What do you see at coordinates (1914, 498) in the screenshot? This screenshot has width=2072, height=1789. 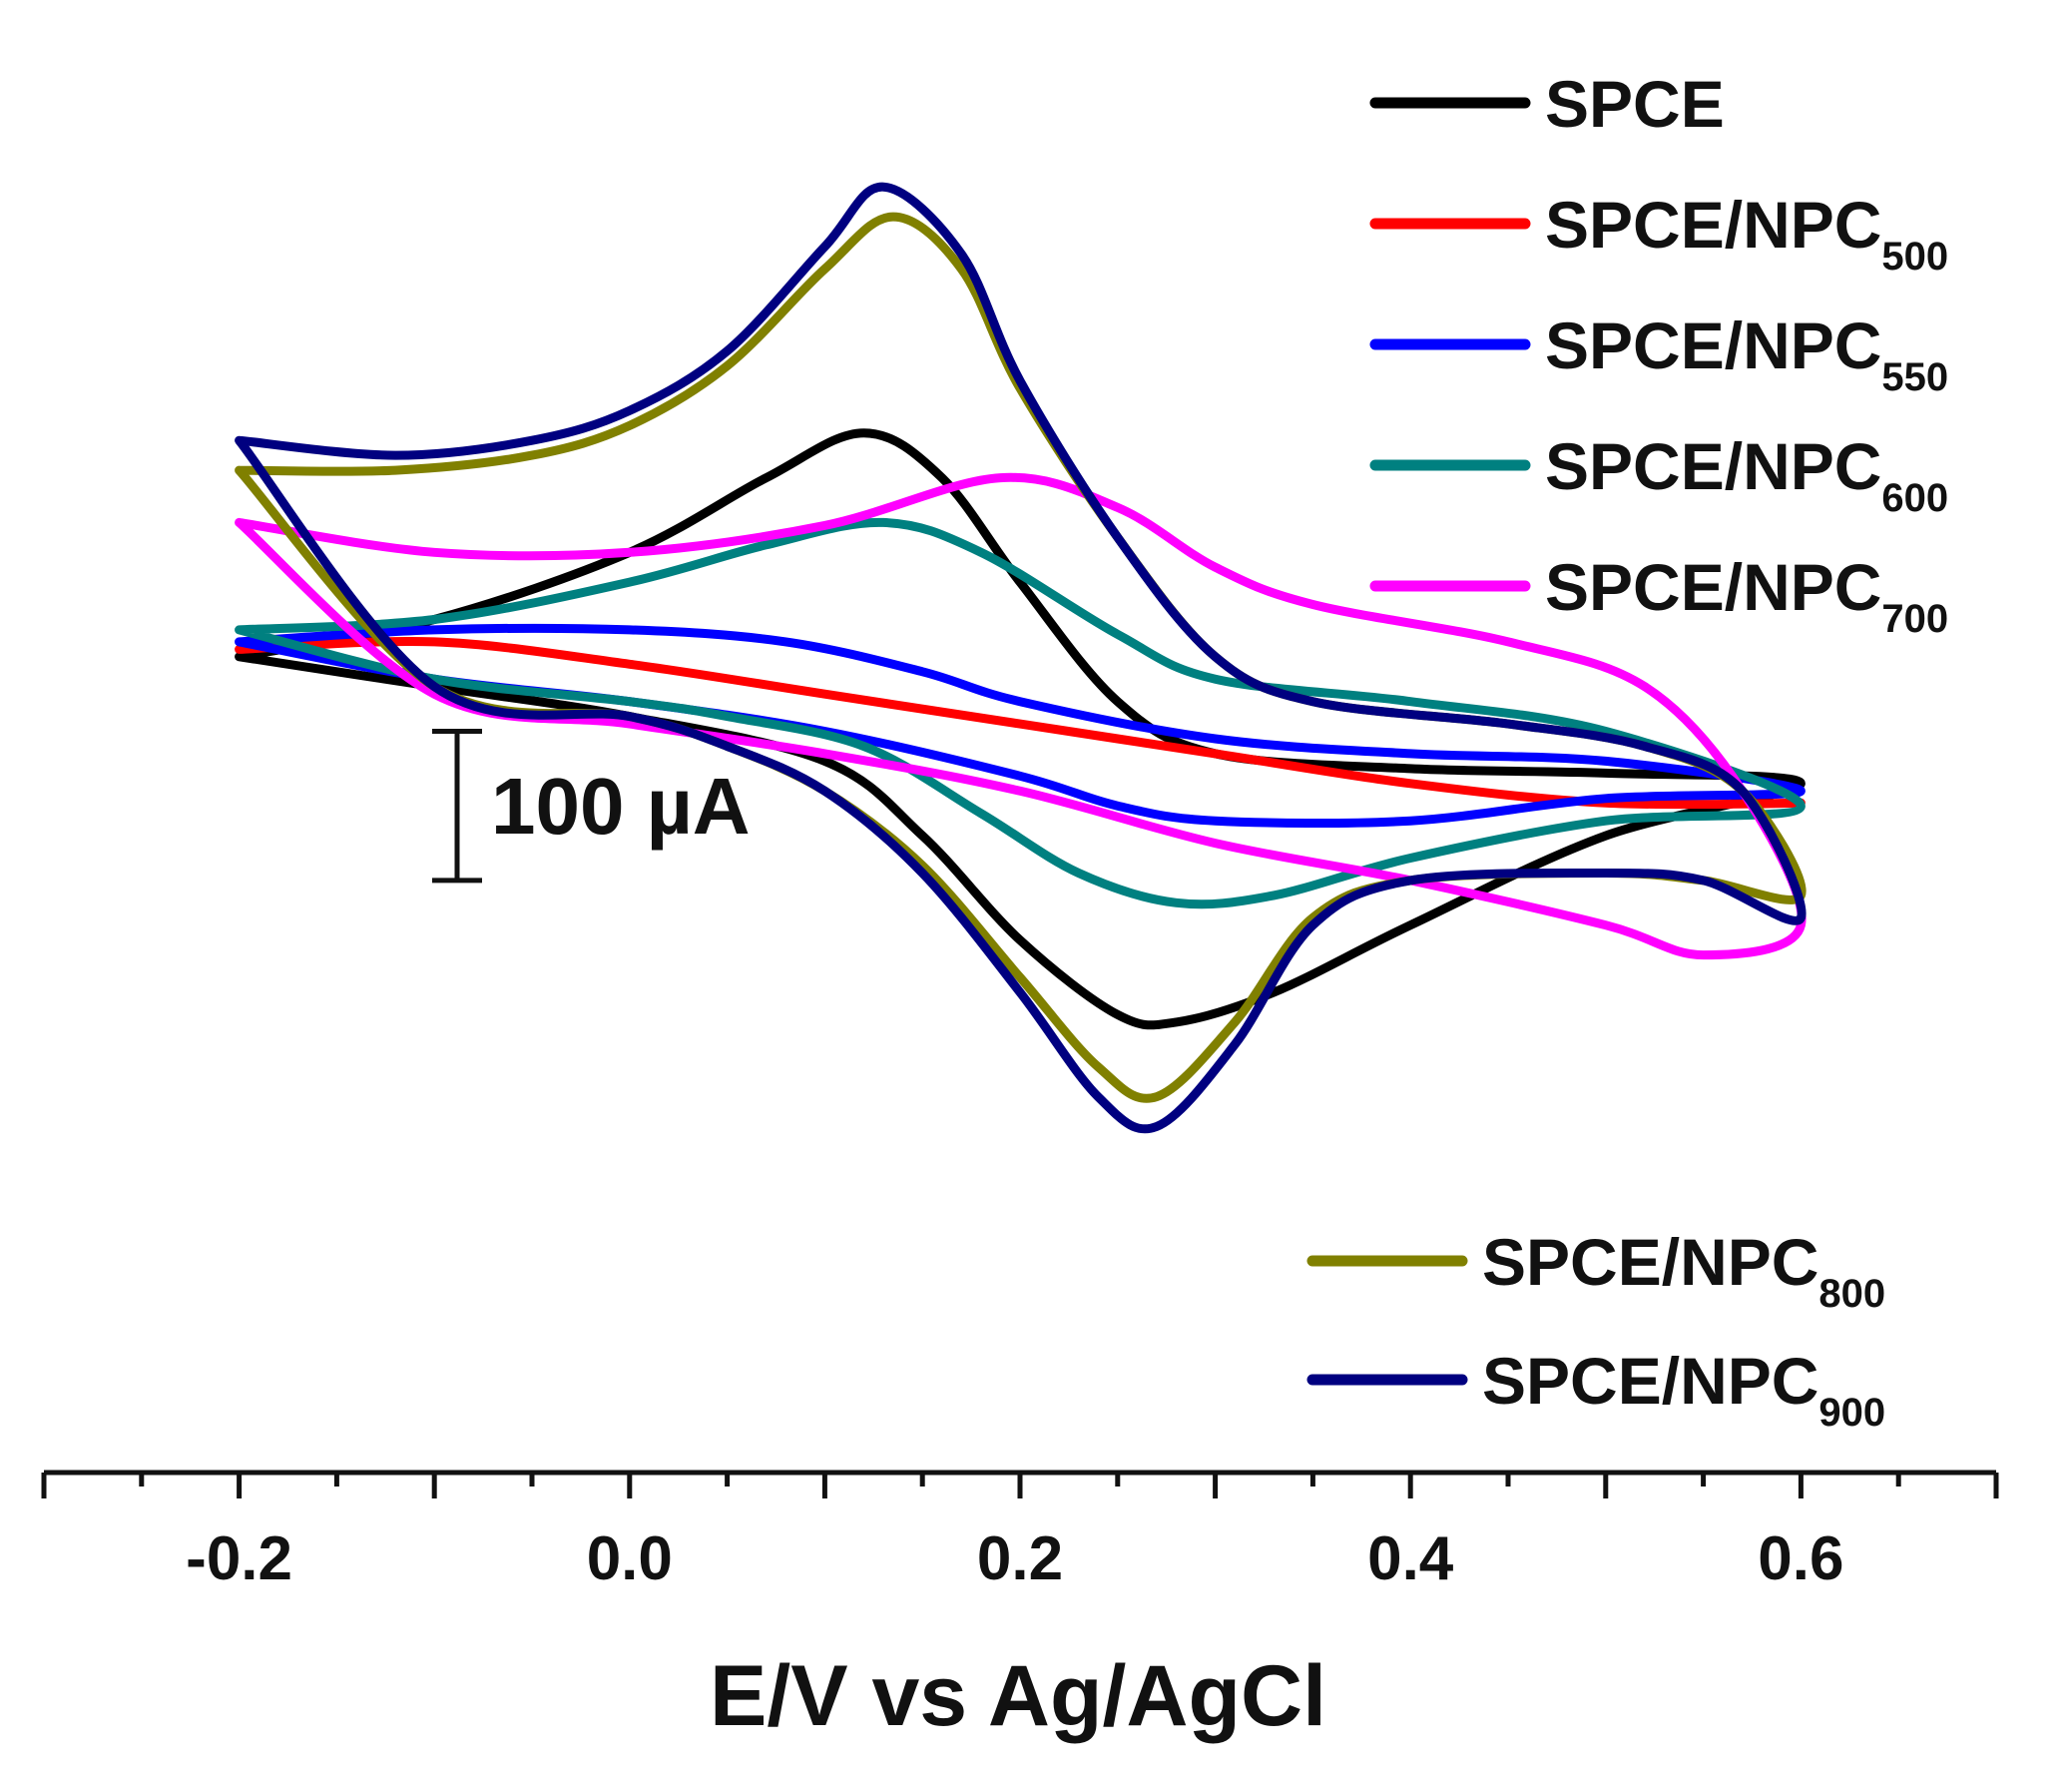 I see `legend-label-subscript: 600` at bounding box center [1914, 498].